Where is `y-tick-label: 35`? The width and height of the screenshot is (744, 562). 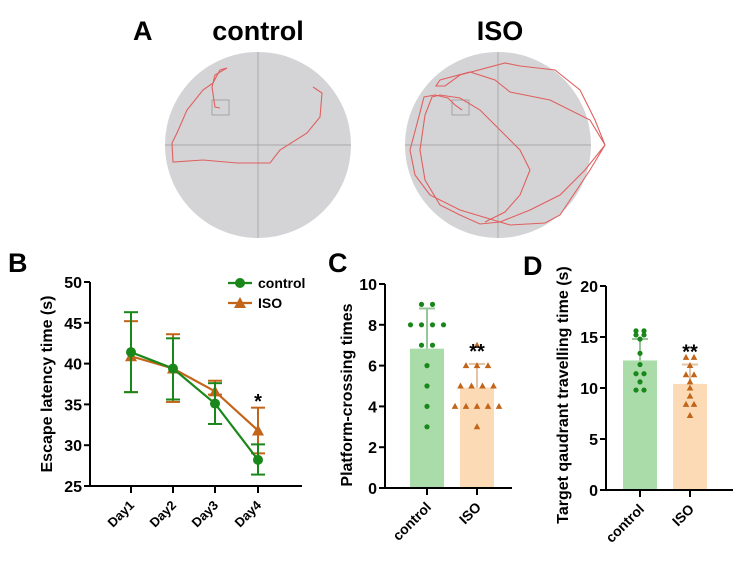 y-tick-label: 35 is located at coordinates (73, 405).